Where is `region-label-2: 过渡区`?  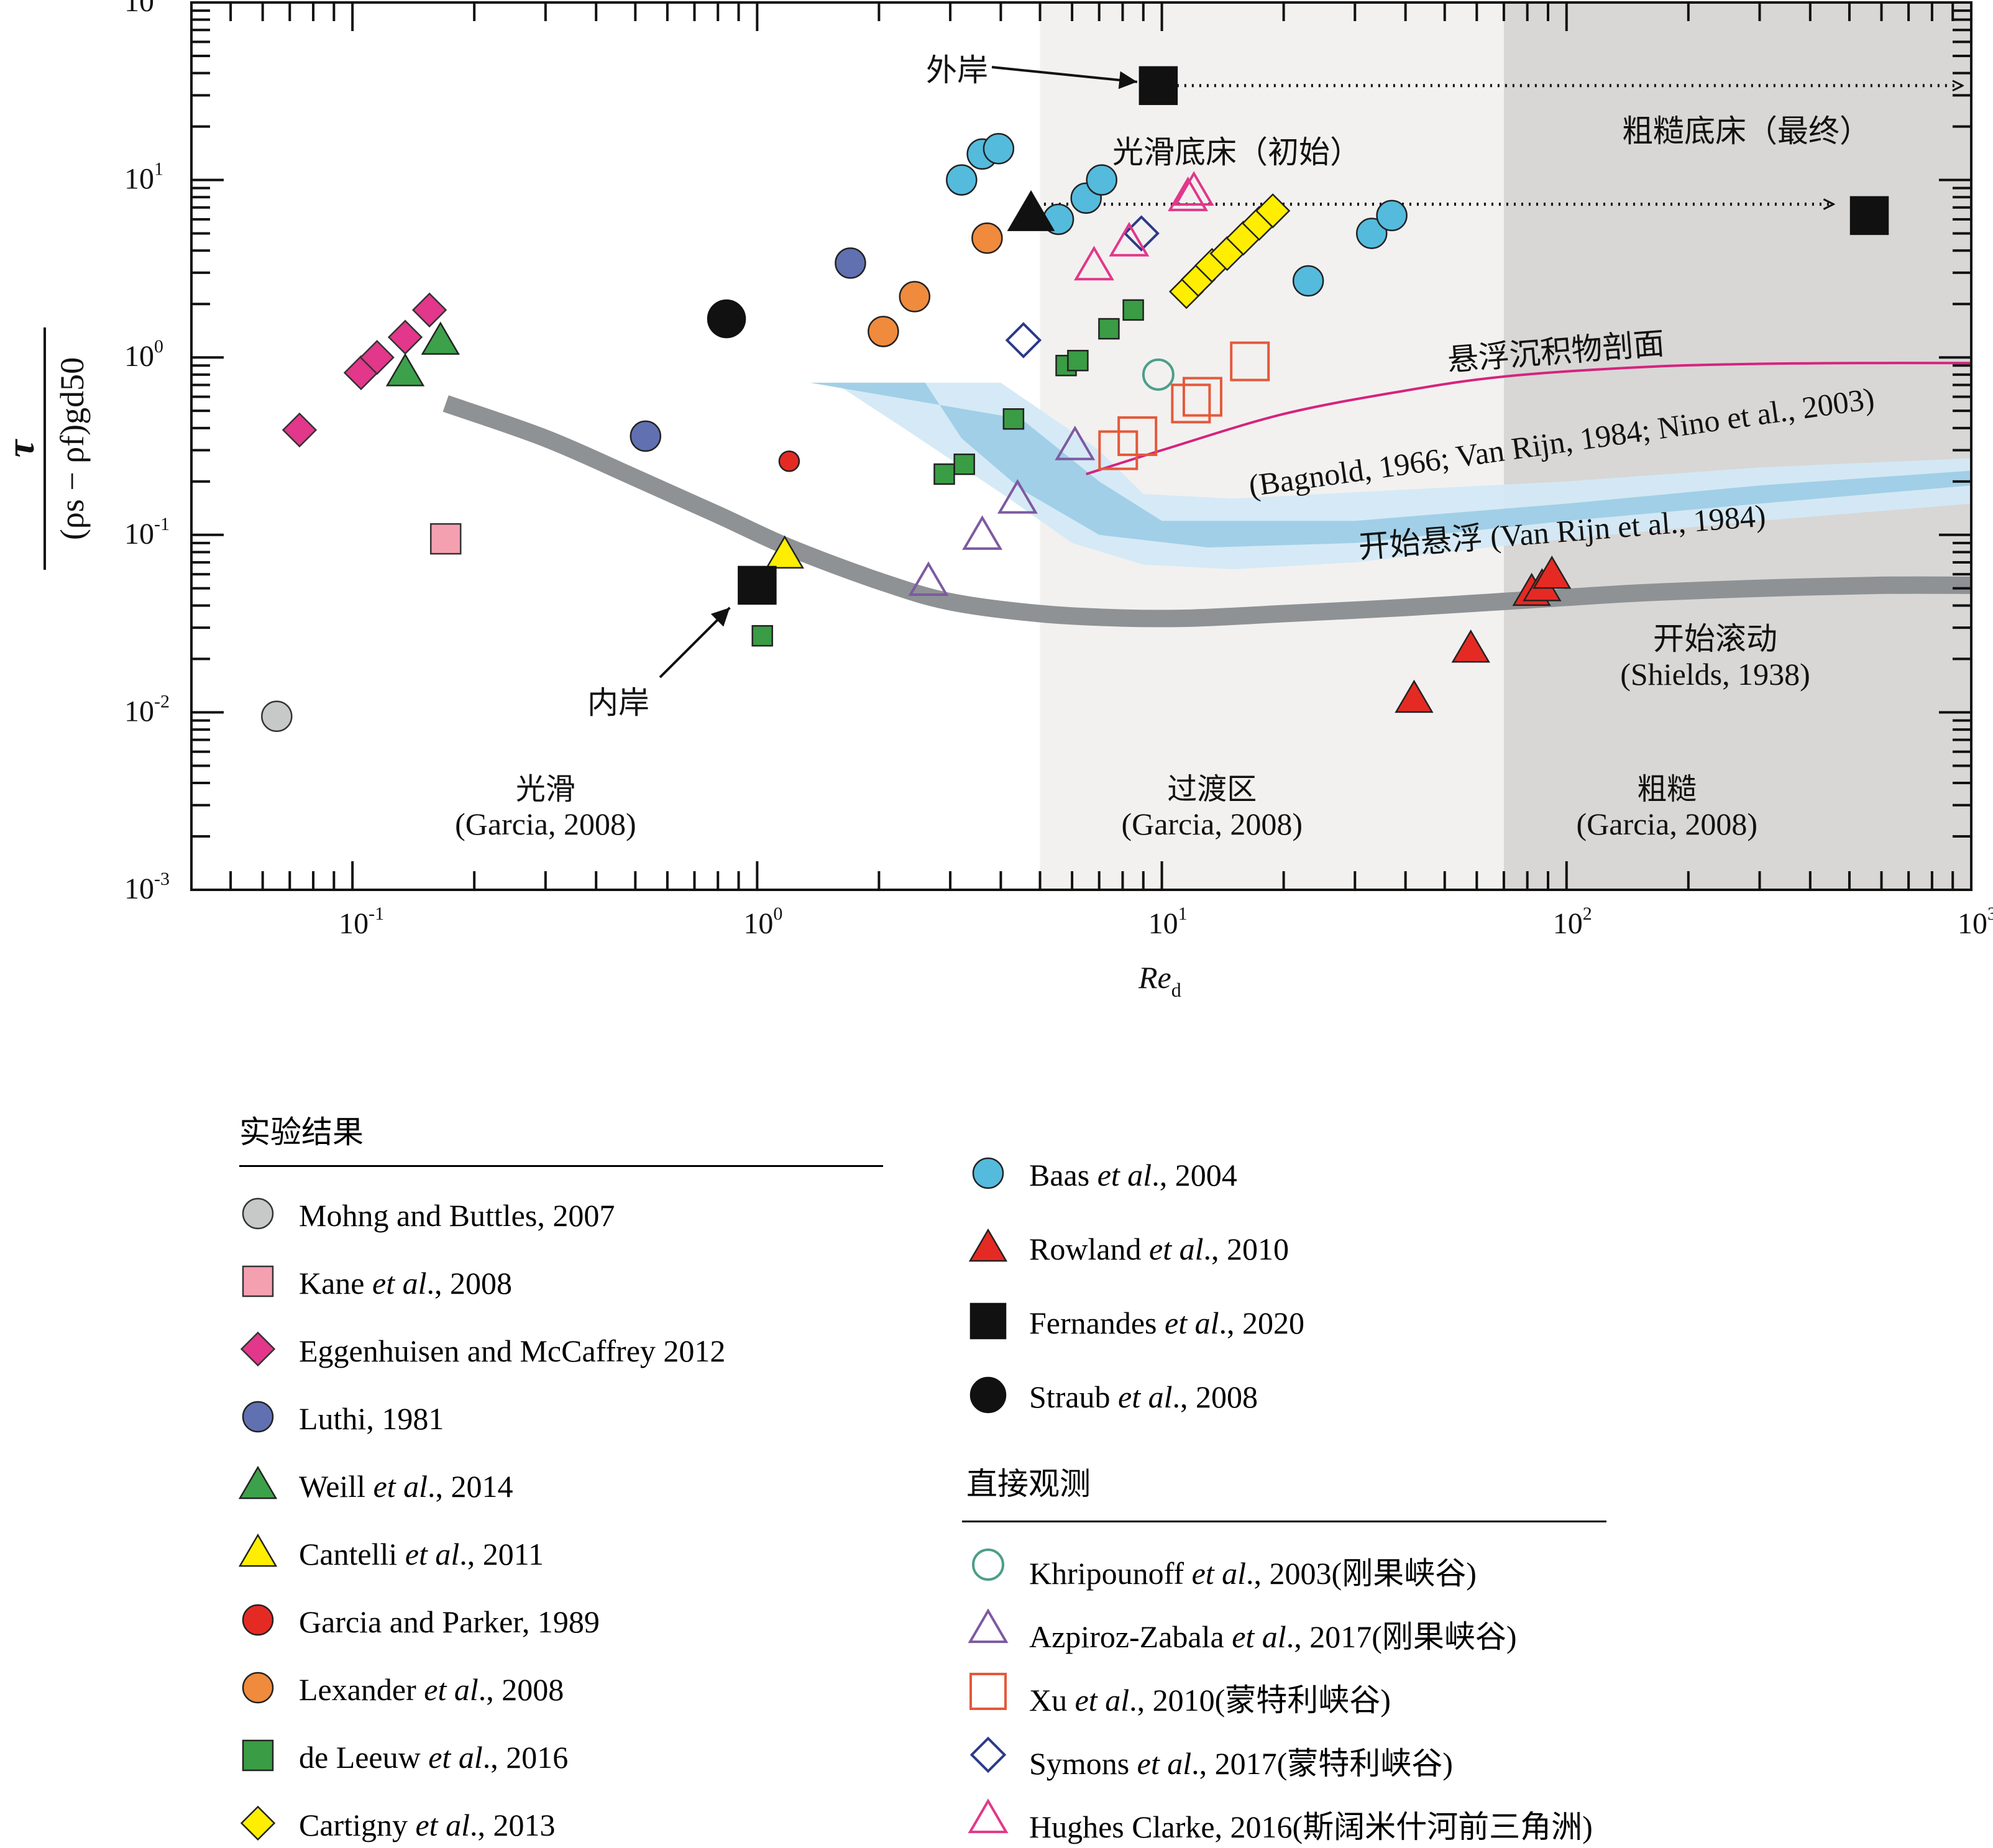 region-label-2: 过渡区 is located at coordinates (1212, 789).